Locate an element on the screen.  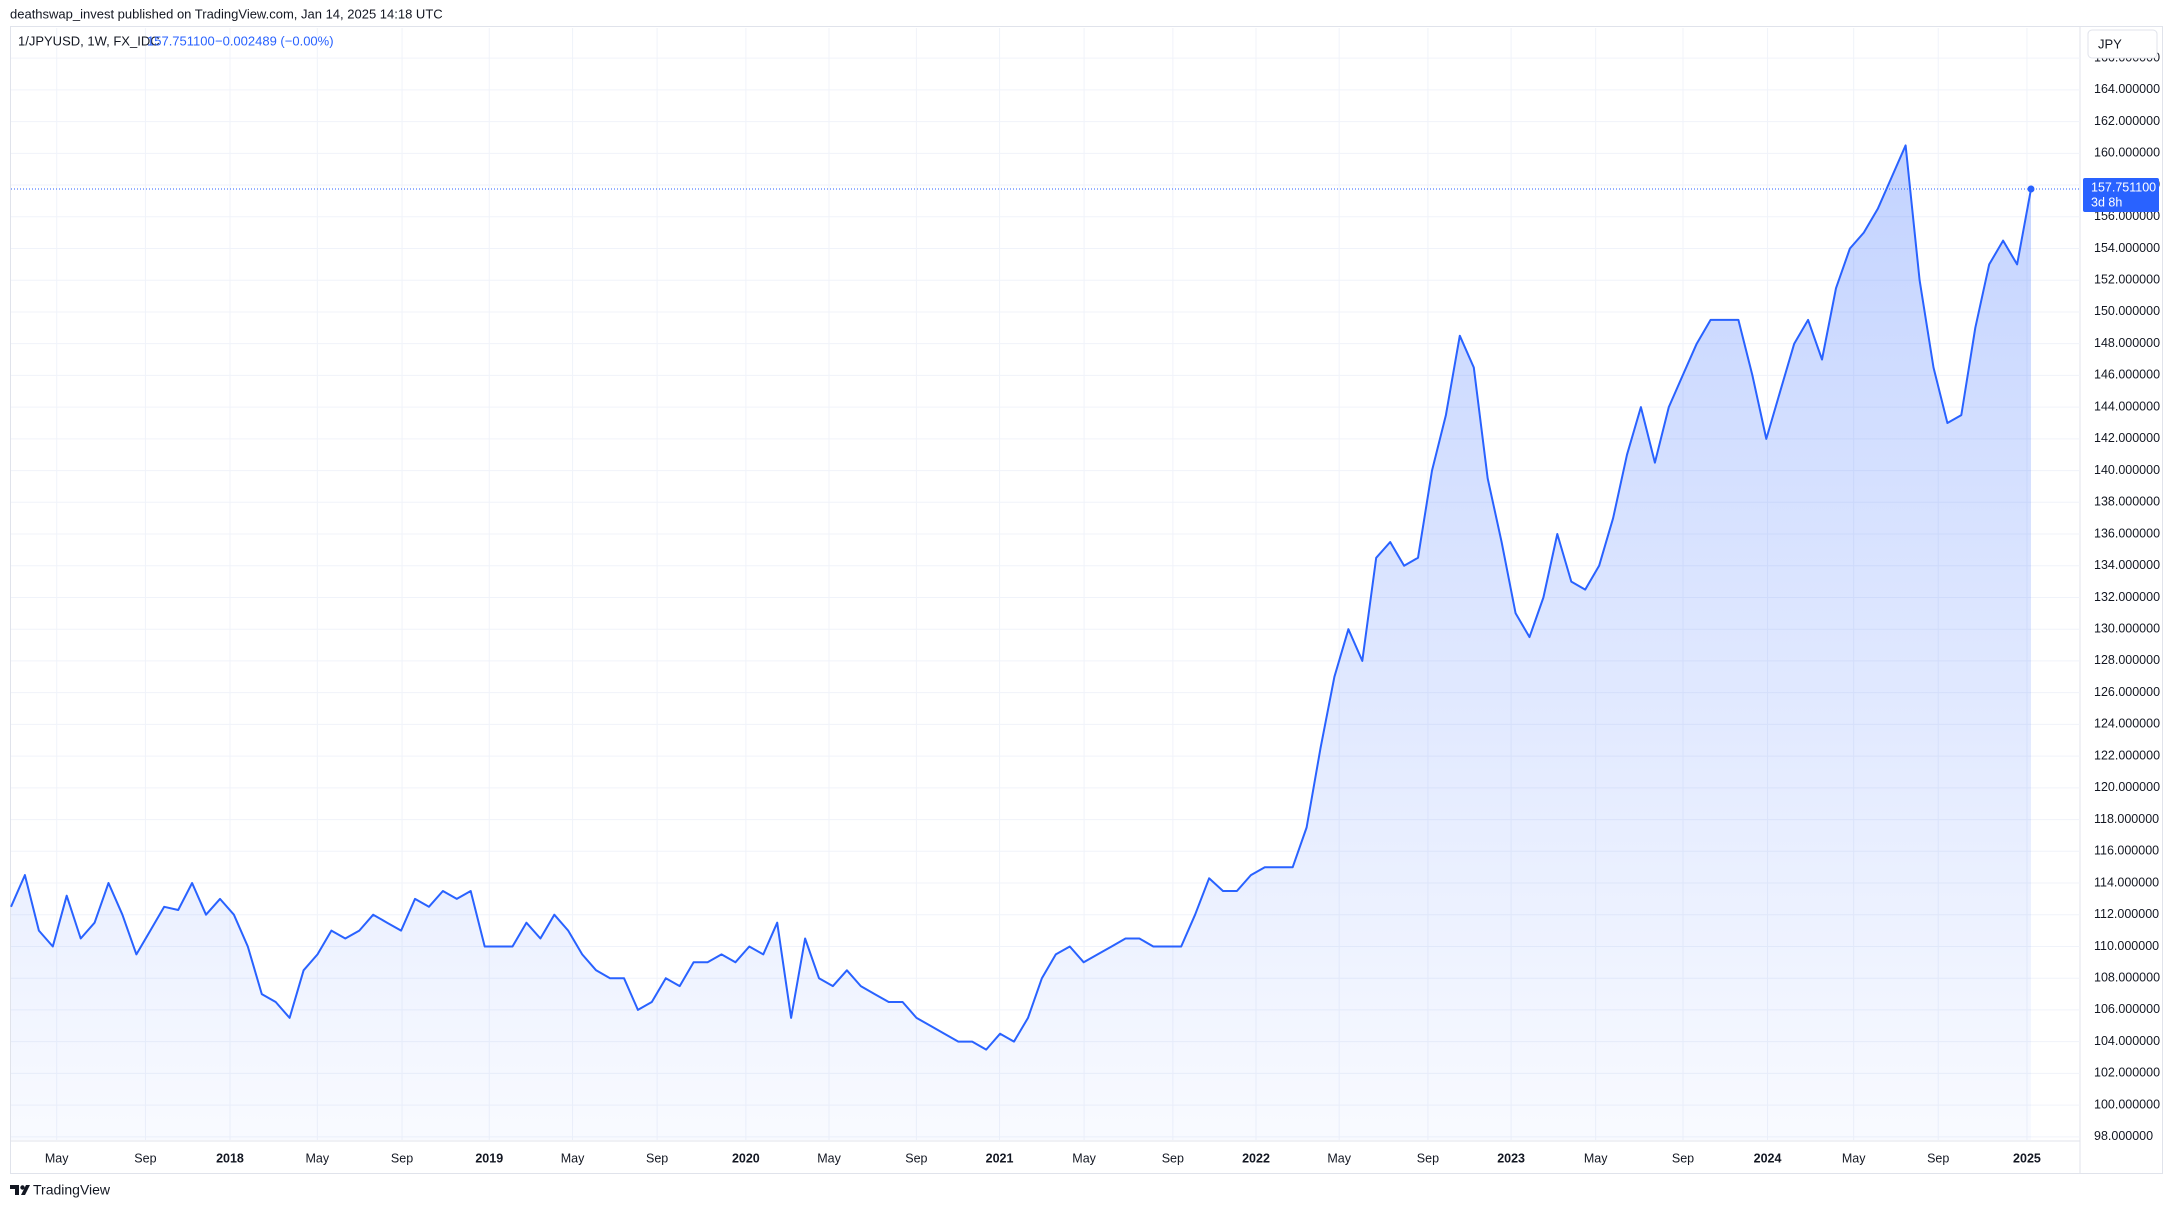
x-tick-label: 2021 is located at coordinates (1000, 1158).